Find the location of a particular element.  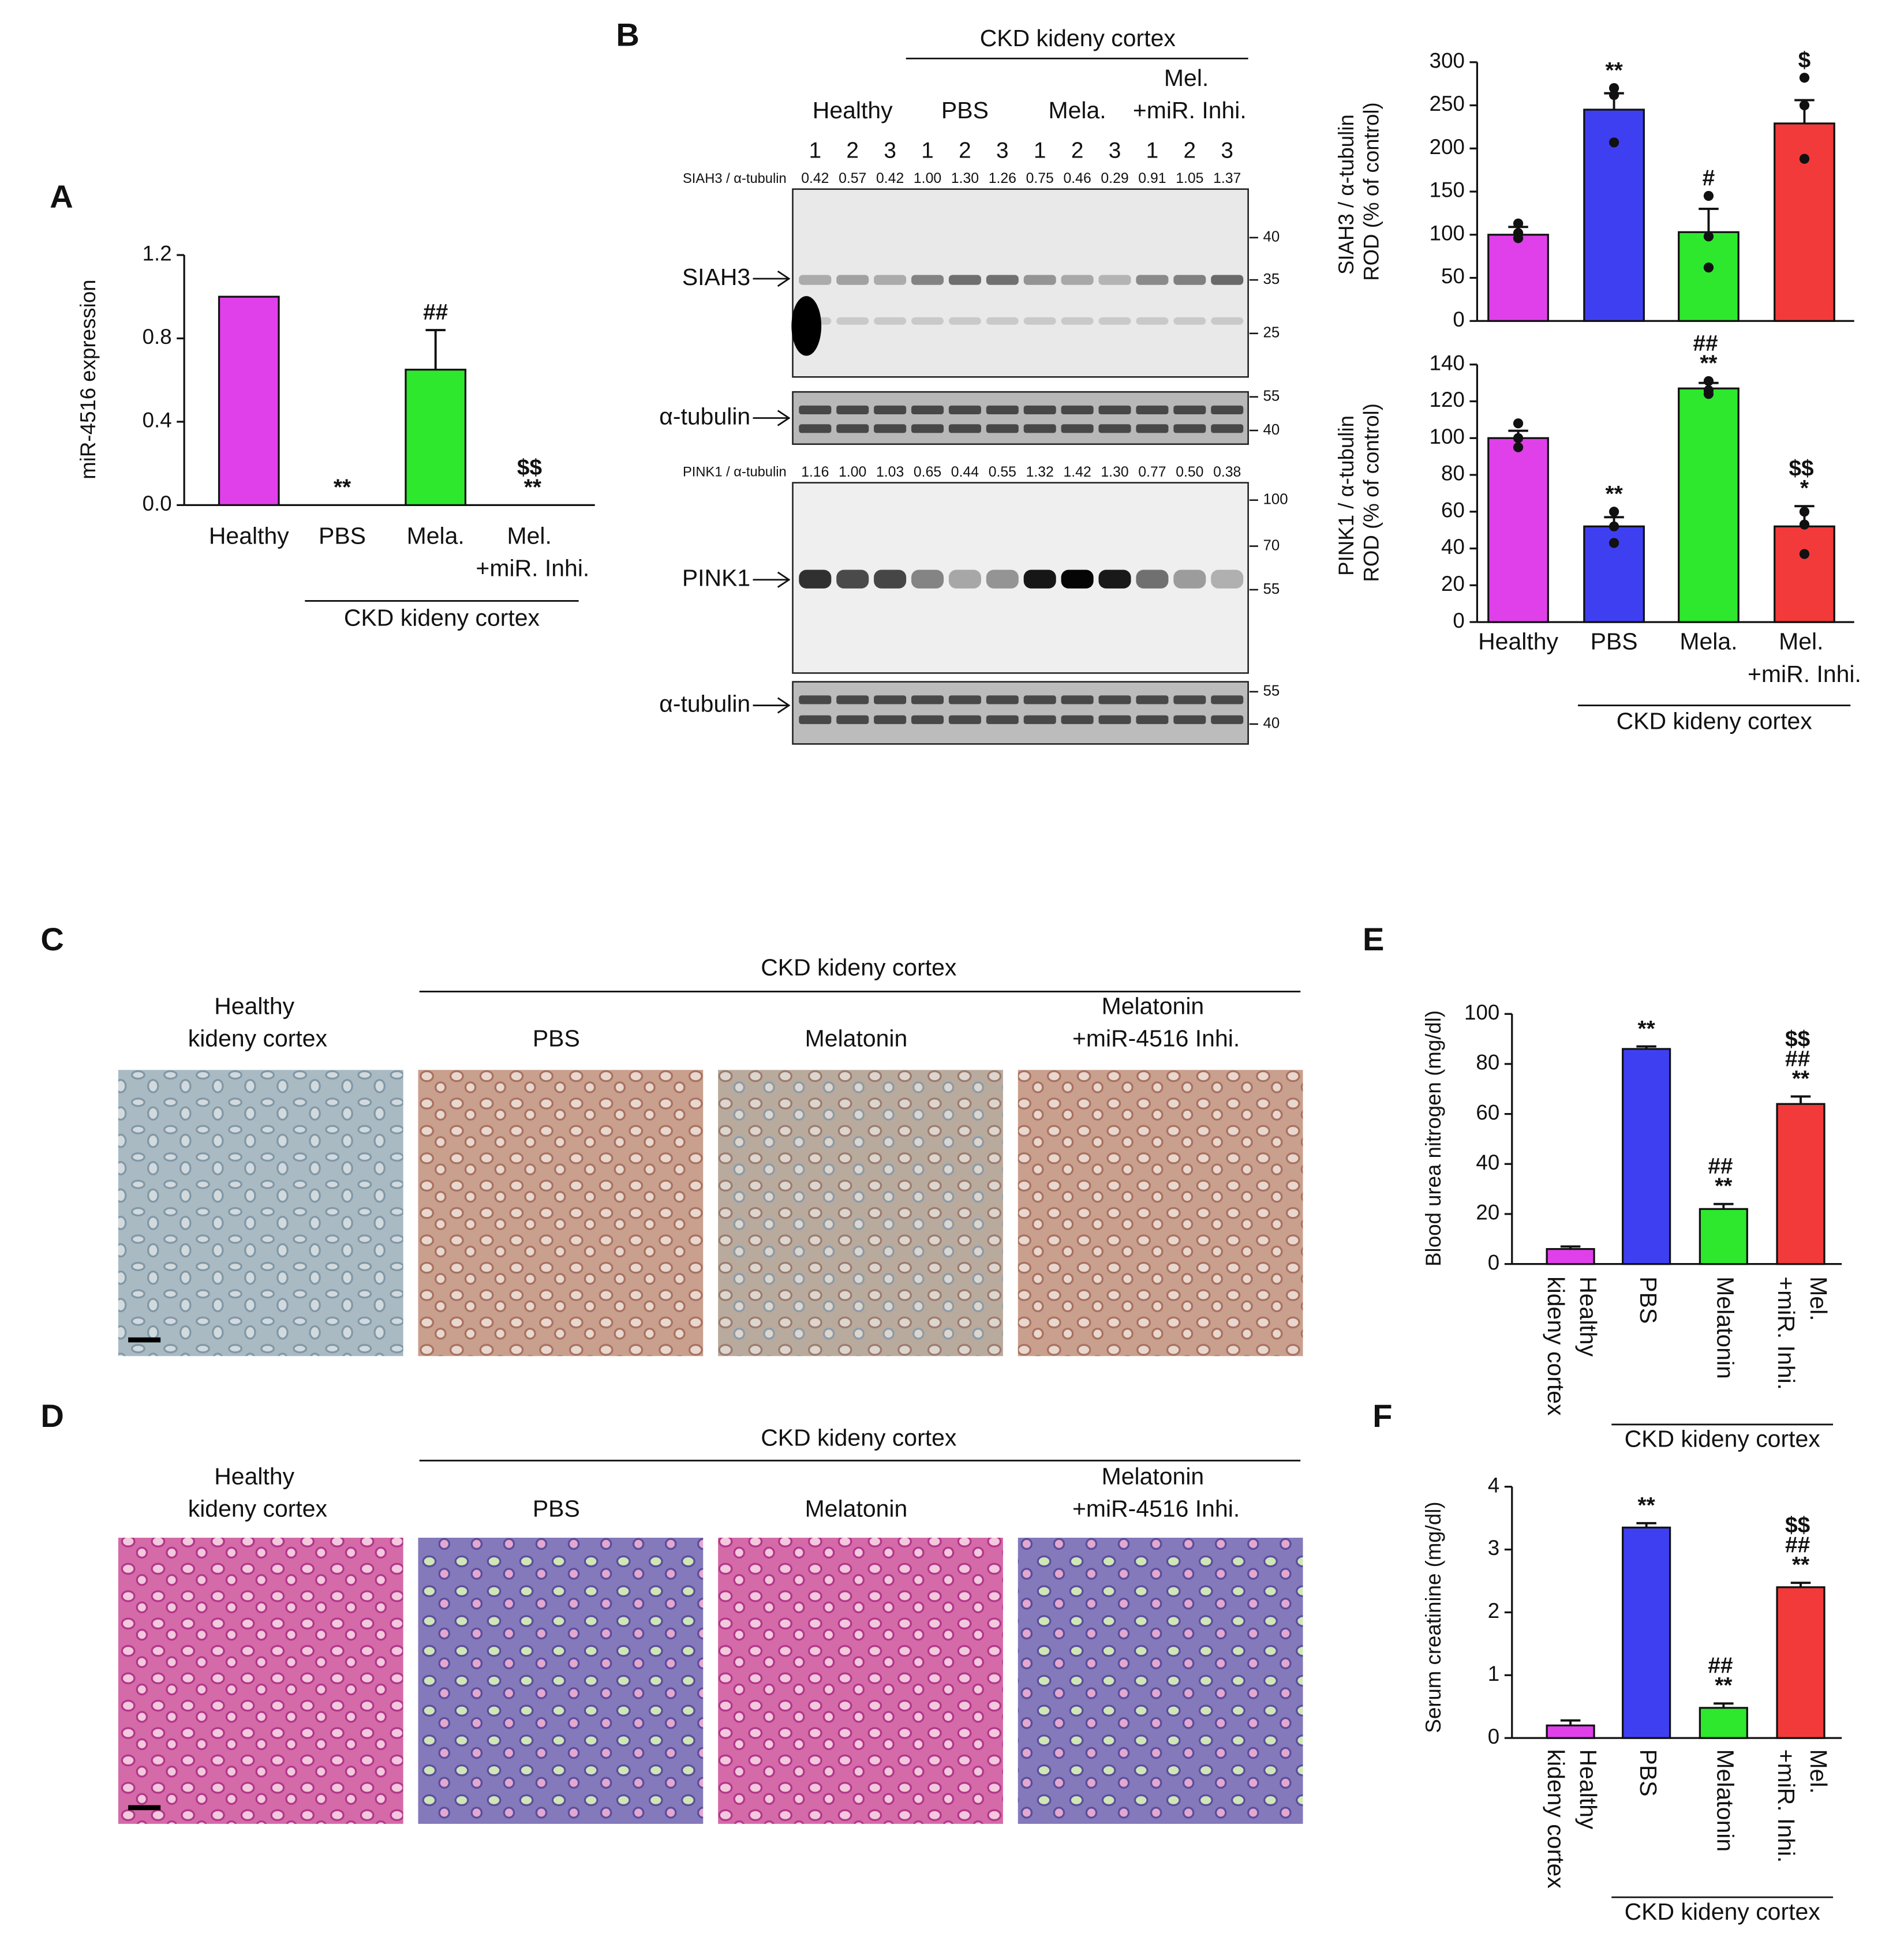

lane-label: 3 is located at coordinates (1227, 150).